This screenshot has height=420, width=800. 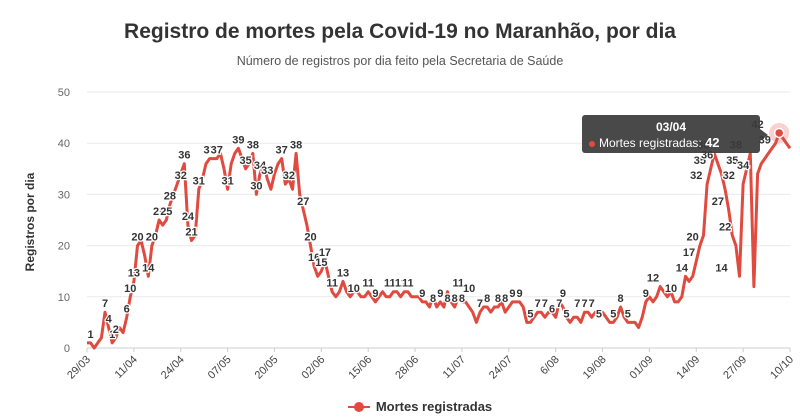 I want to click on tooltip-series-name: Mortes registradas, so click(x=649, y=143).